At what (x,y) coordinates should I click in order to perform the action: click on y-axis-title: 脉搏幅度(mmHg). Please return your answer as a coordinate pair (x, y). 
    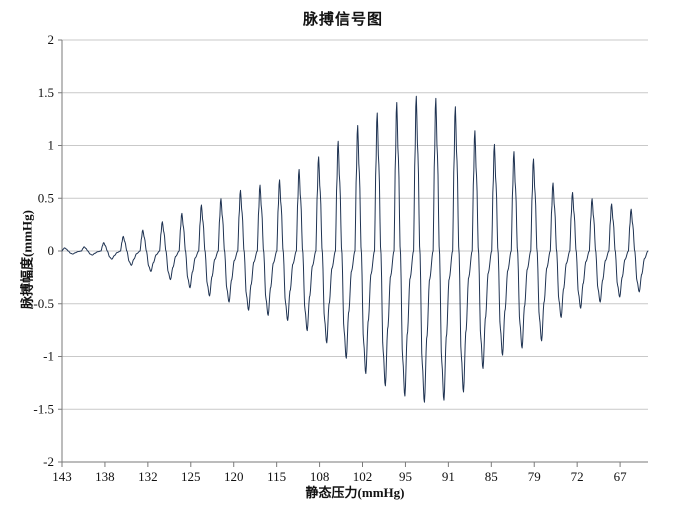
    Looking at the image, I should click on (27, 259).